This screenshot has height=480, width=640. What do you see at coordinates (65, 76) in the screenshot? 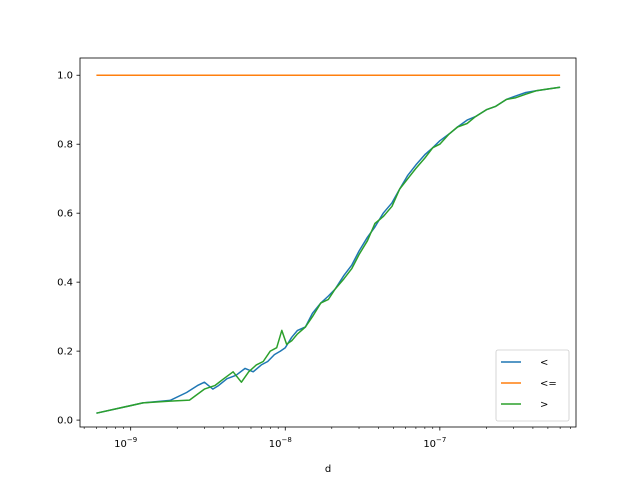
I see `y-tick-label: 1.0` at bounding box center [65, 76].